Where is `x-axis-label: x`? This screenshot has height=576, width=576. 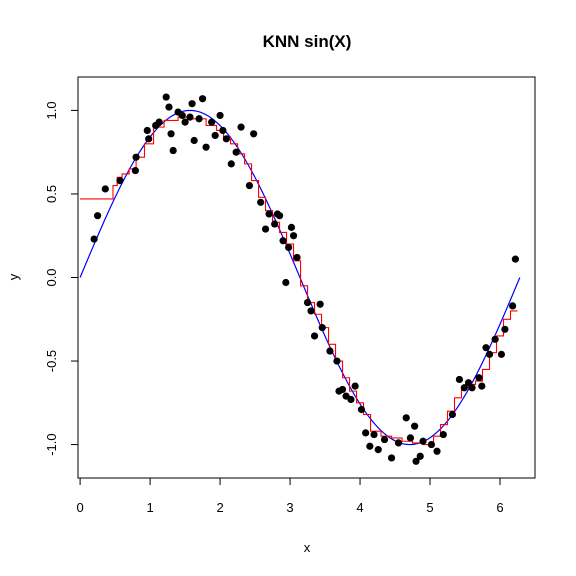 x-axis-label: x is located at coordinates (307, 547).